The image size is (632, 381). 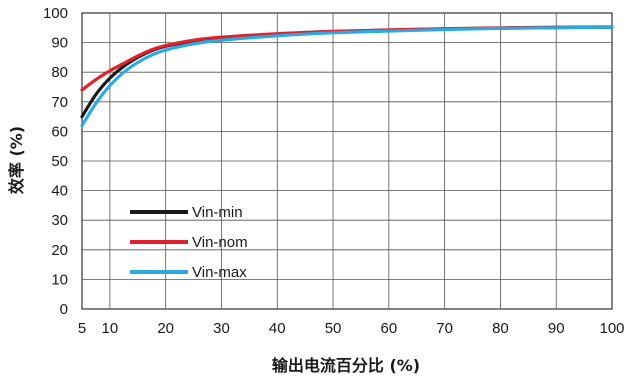 What do you see at coordinates (221, 328) in the screenshot?
I see `x-tick-label-3: 30` at bounding box center [221, 328].